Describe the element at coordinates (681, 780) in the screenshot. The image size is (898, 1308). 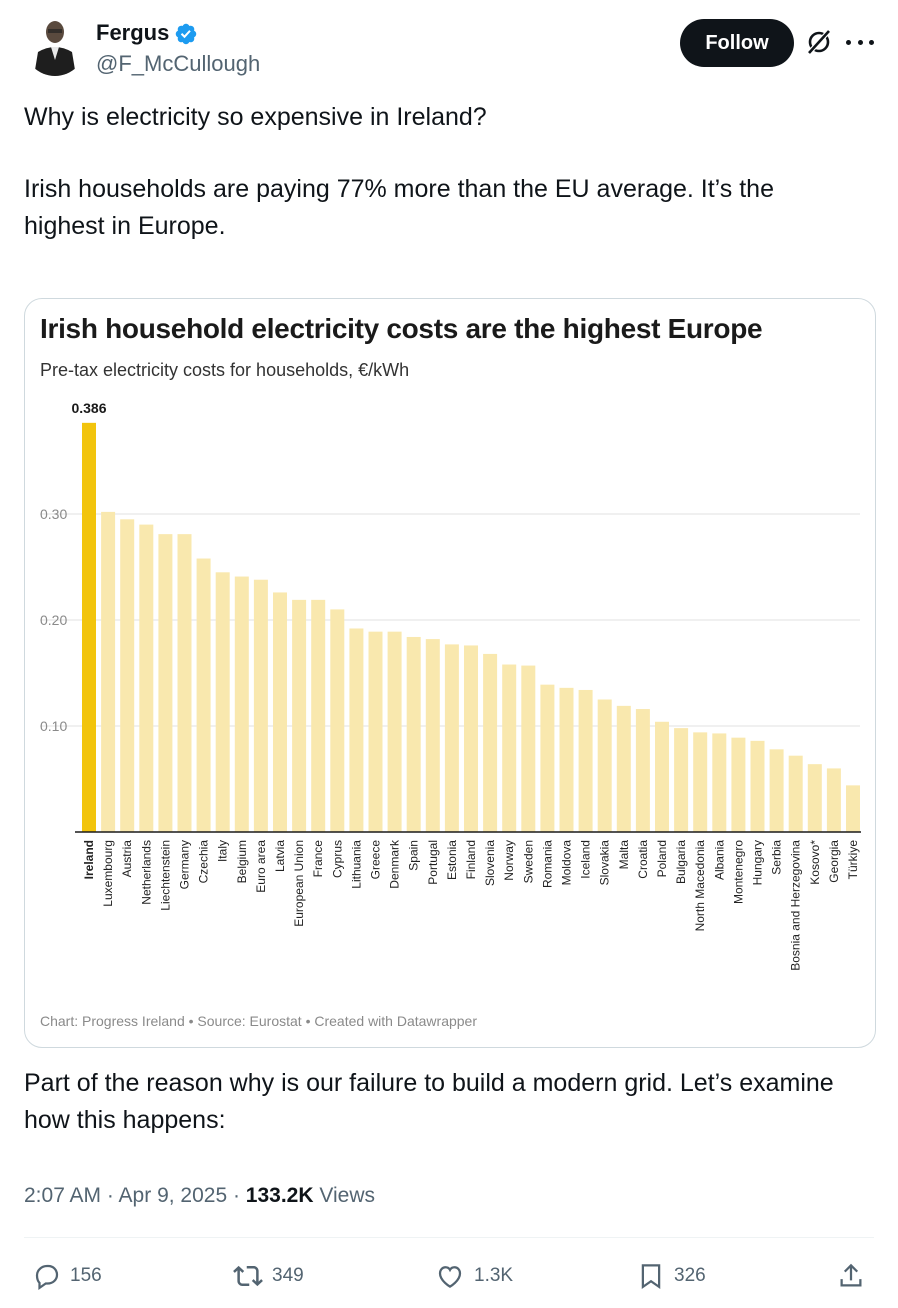
I see `bar-bulgaria` at that location.